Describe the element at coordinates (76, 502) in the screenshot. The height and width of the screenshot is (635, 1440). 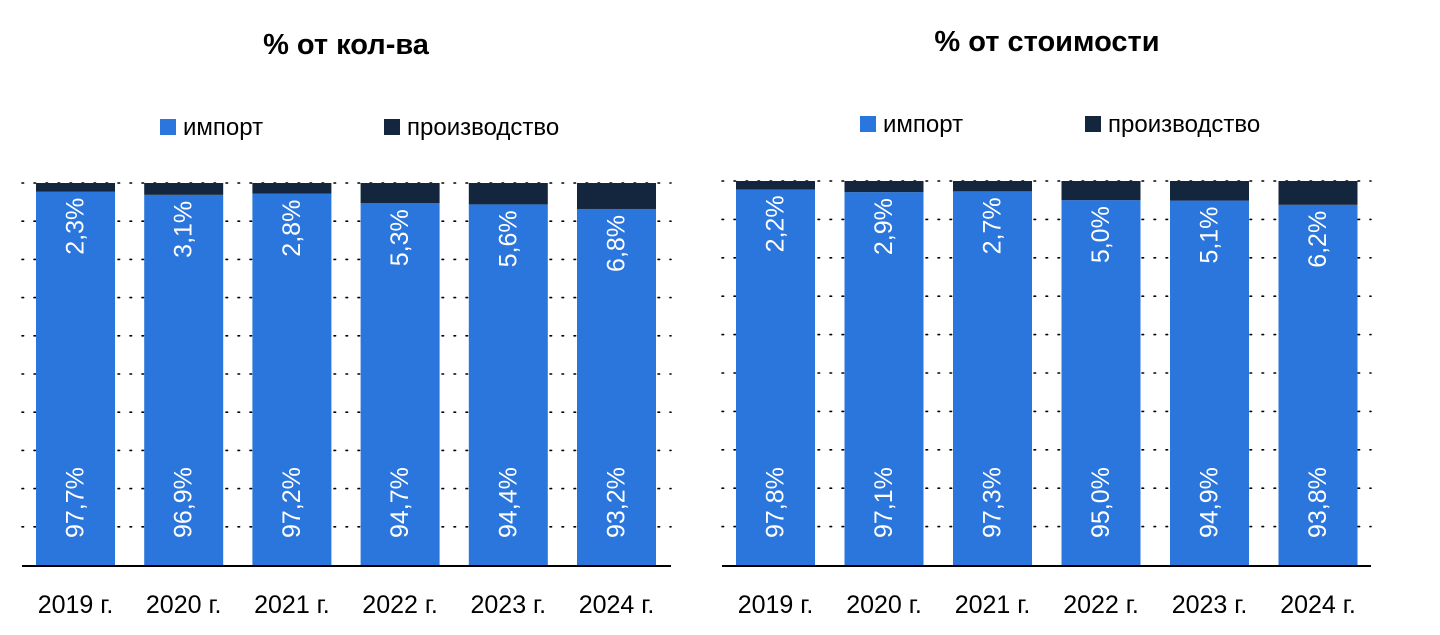
I see `data-label-import: 97,7%` at that location.